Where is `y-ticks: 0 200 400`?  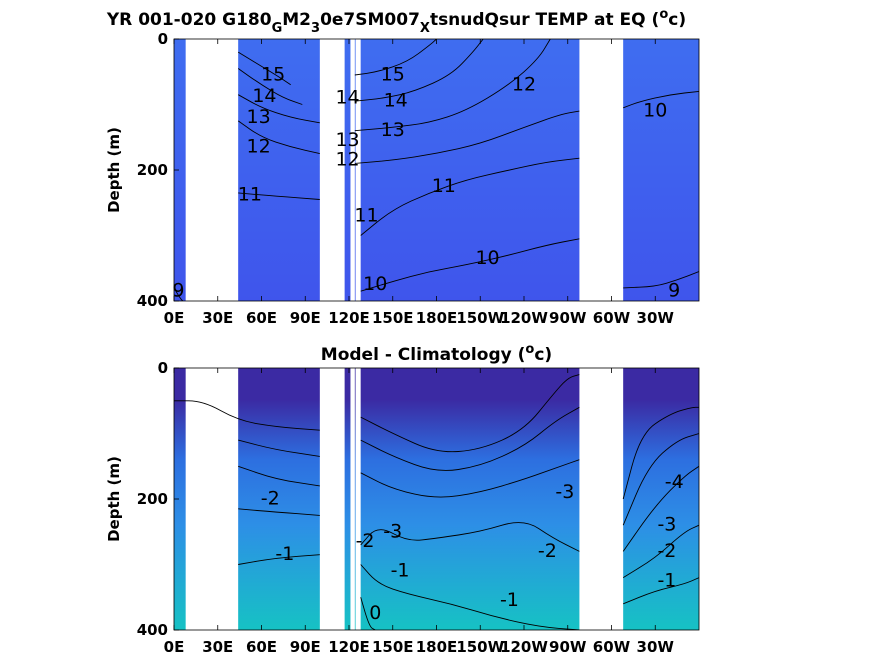
y-ticks: 0 200 400 is located at coordinates (158, 499).